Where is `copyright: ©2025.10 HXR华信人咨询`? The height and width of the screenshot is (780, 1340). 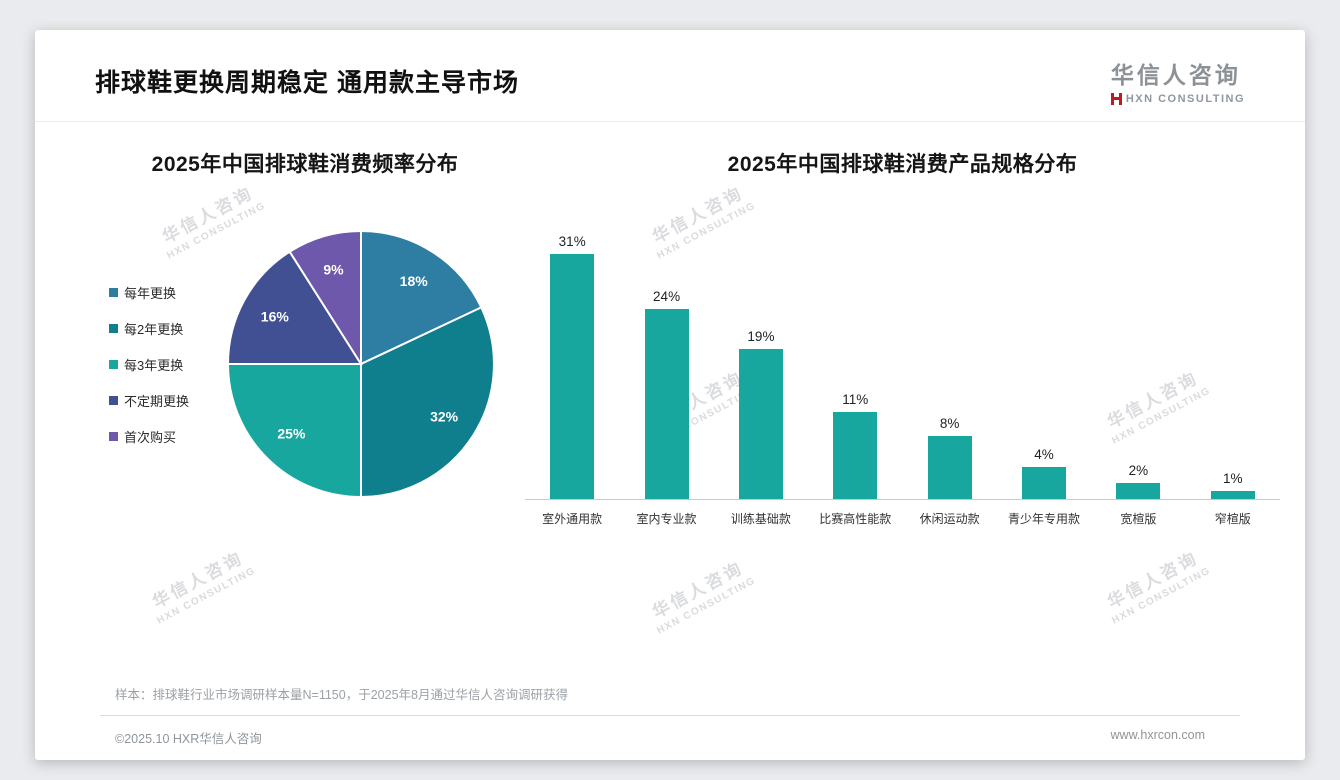
copyright: ©2025.10 HXR华信人咨询 is located at coordinates (188, 739).